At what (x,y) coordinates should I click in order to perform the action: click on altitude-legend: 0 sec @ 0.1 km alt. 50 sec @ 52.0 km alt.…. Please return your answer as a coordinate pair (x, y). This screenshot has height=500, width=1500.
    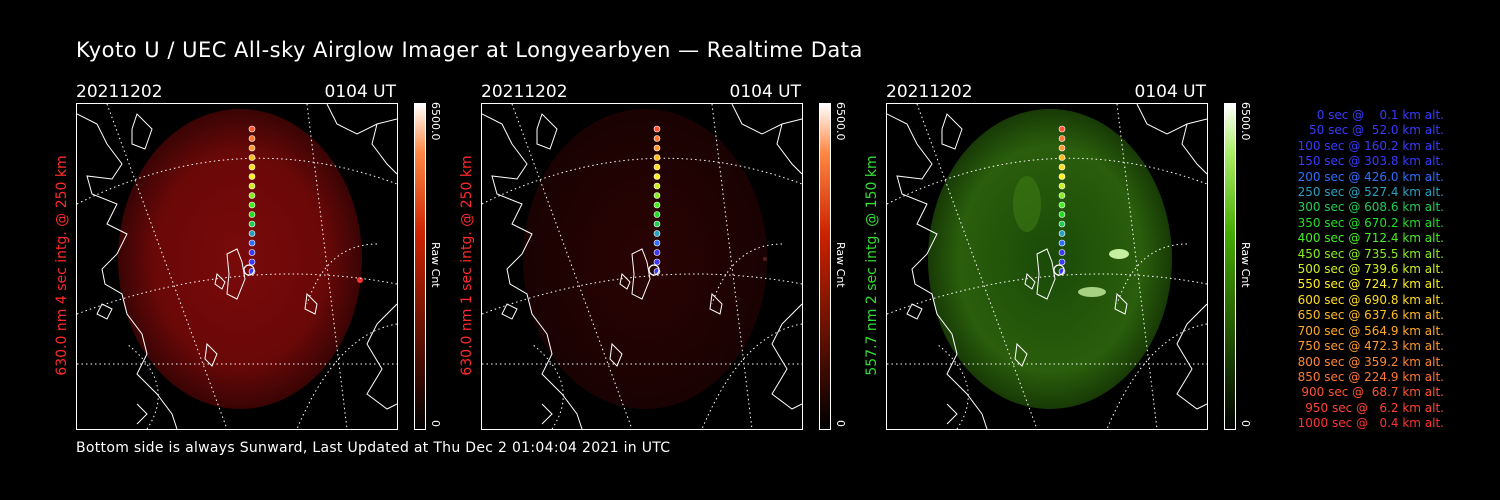
    Looking at the image, I should click on (1353, 270).